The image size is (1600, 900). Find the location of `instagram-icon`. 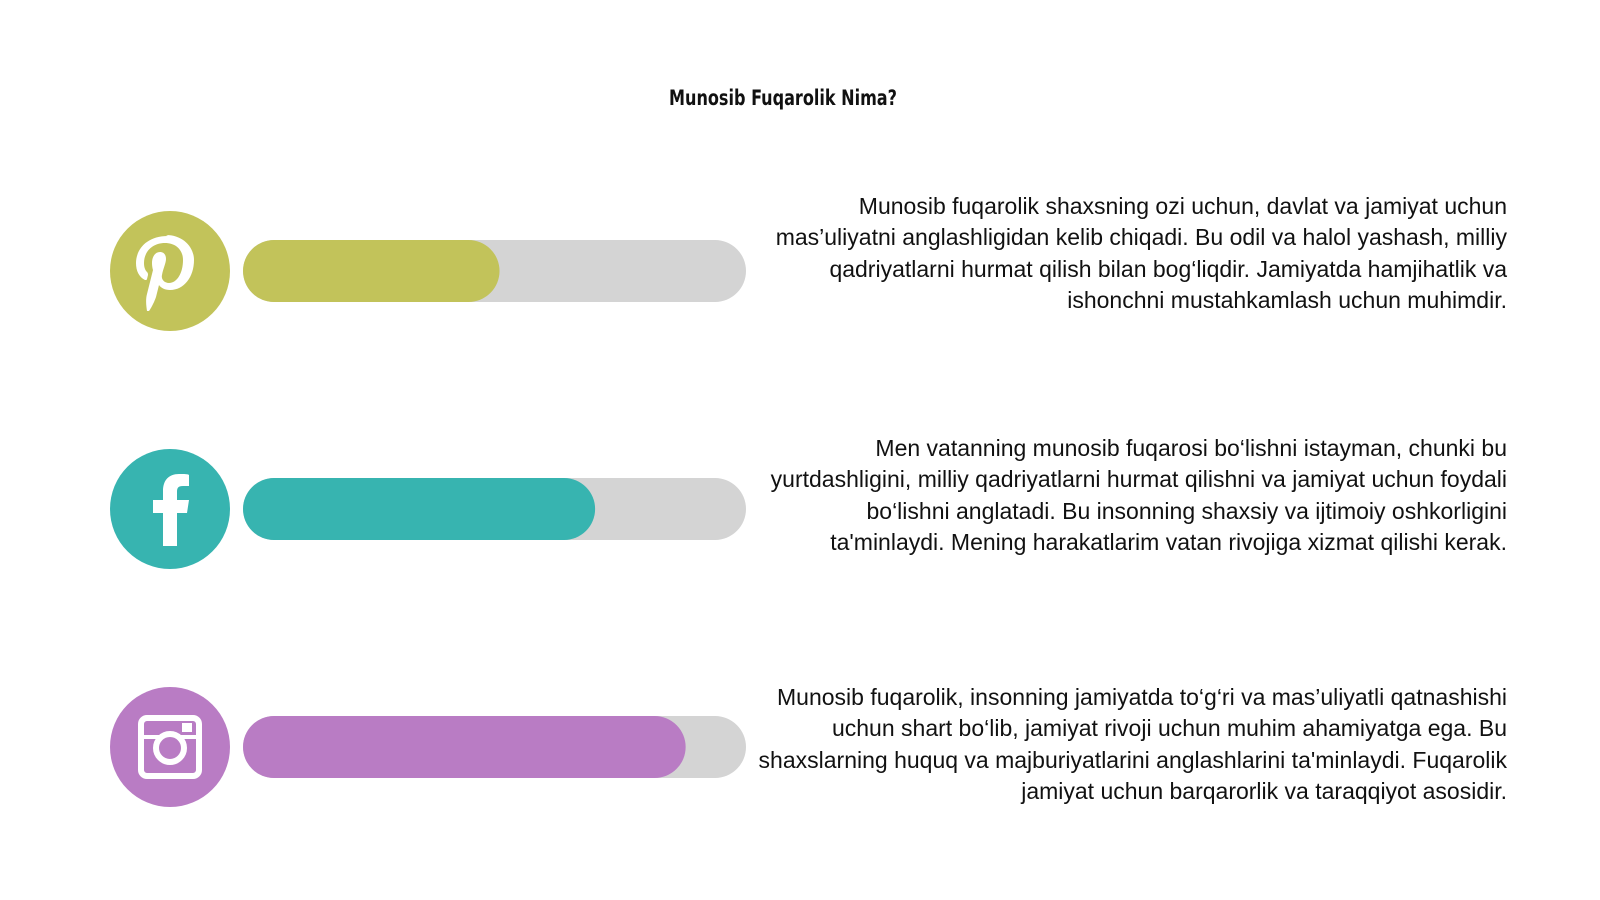

instagram-icon is located at coordinates (170, 747).